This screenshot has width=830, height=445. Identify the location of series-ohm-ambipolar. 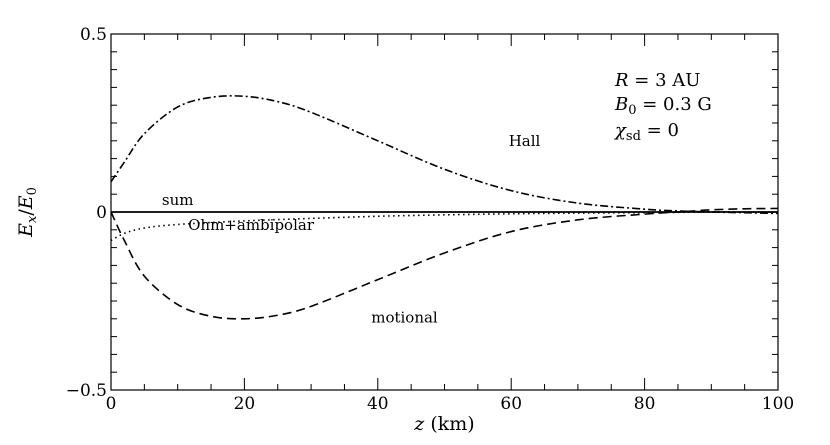
(444, 226).